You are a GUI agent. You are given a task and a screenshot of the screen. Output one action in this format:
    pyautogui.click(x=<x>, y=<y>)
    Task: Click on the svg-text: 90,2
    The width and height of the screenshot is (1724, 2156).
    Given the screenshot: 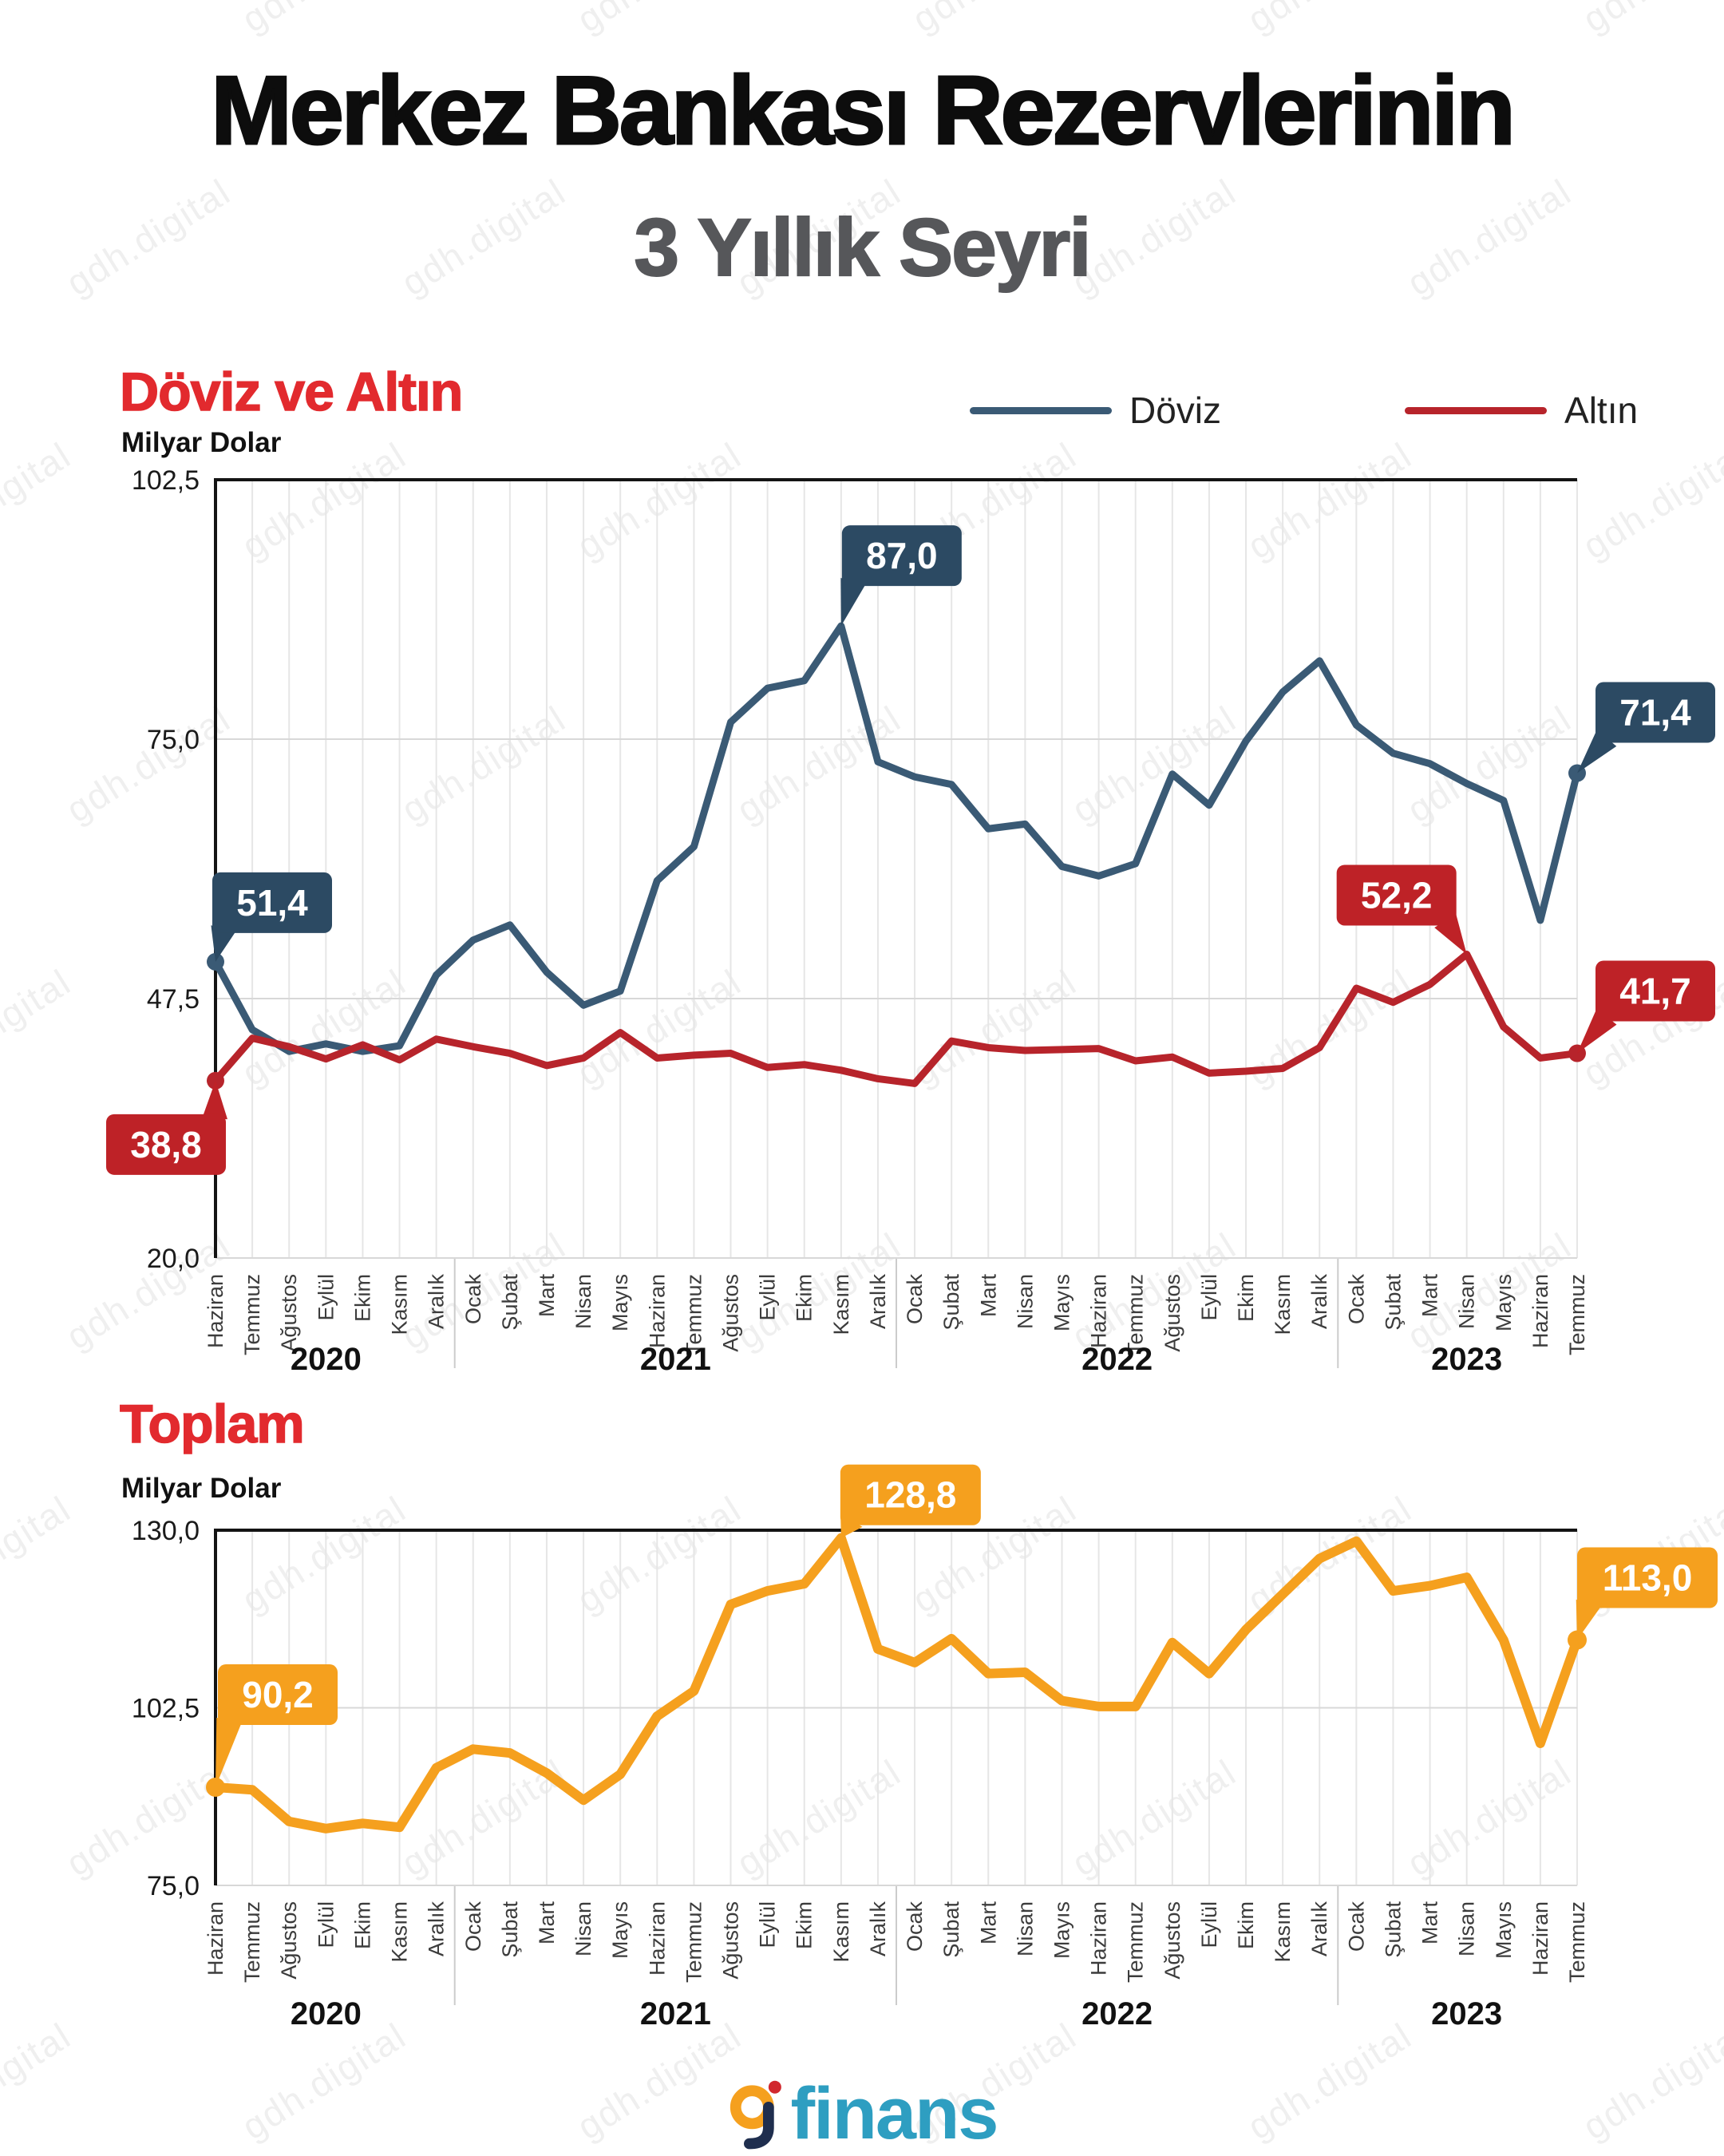 What is the action you would take?
    pyautogui.click(x=278, y=1694)
    